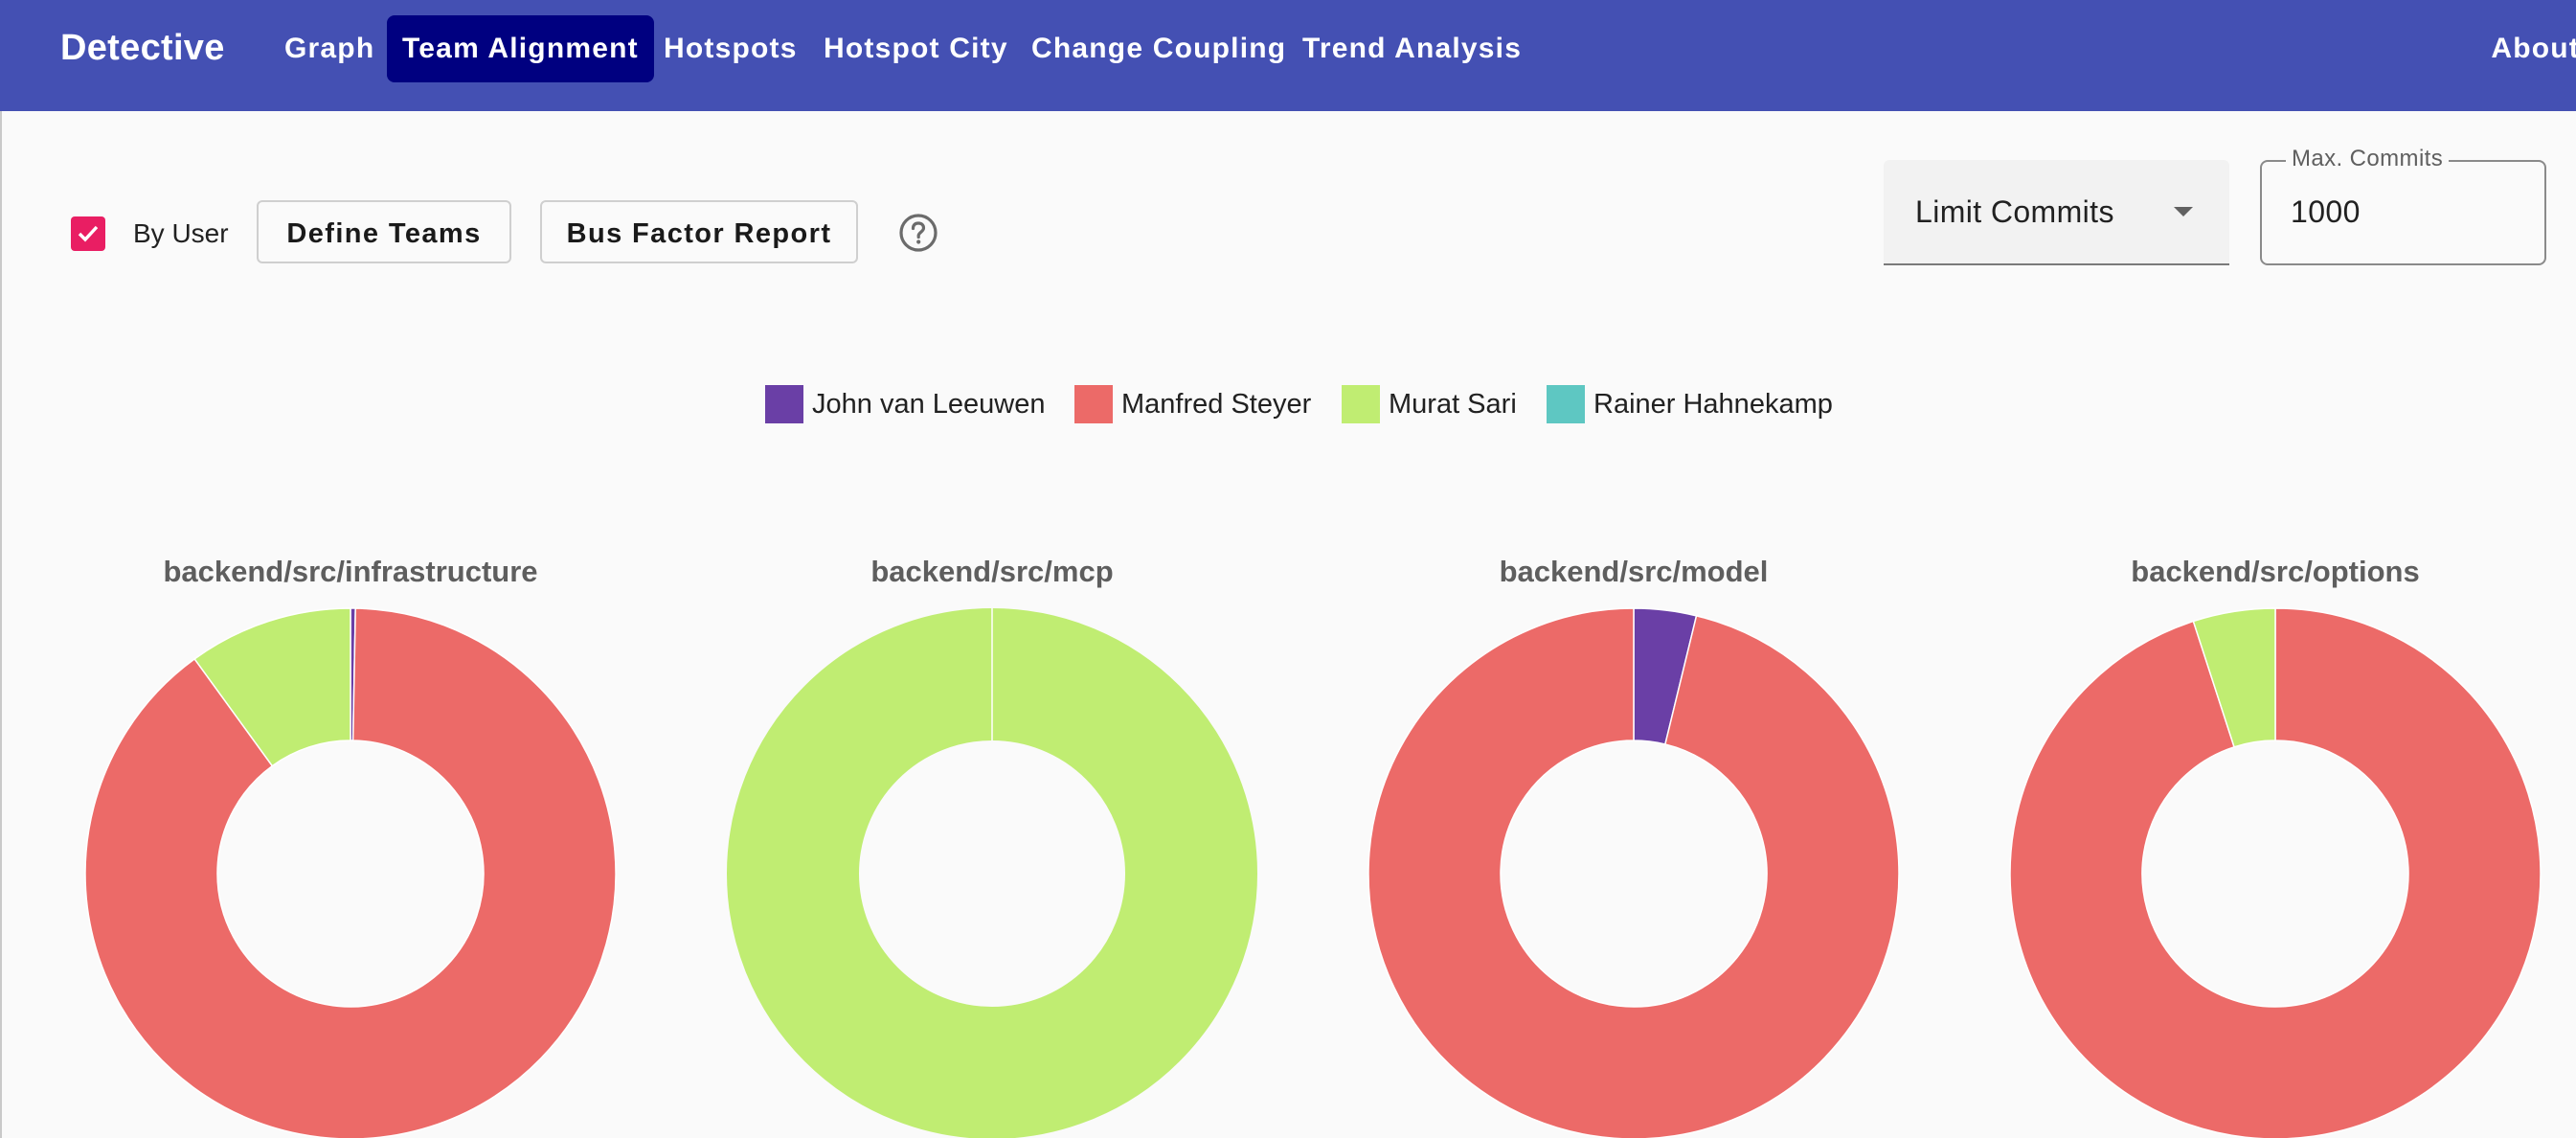  I want to click on bus-factor-report-button: Bus Factor Report, so click(699, 231).